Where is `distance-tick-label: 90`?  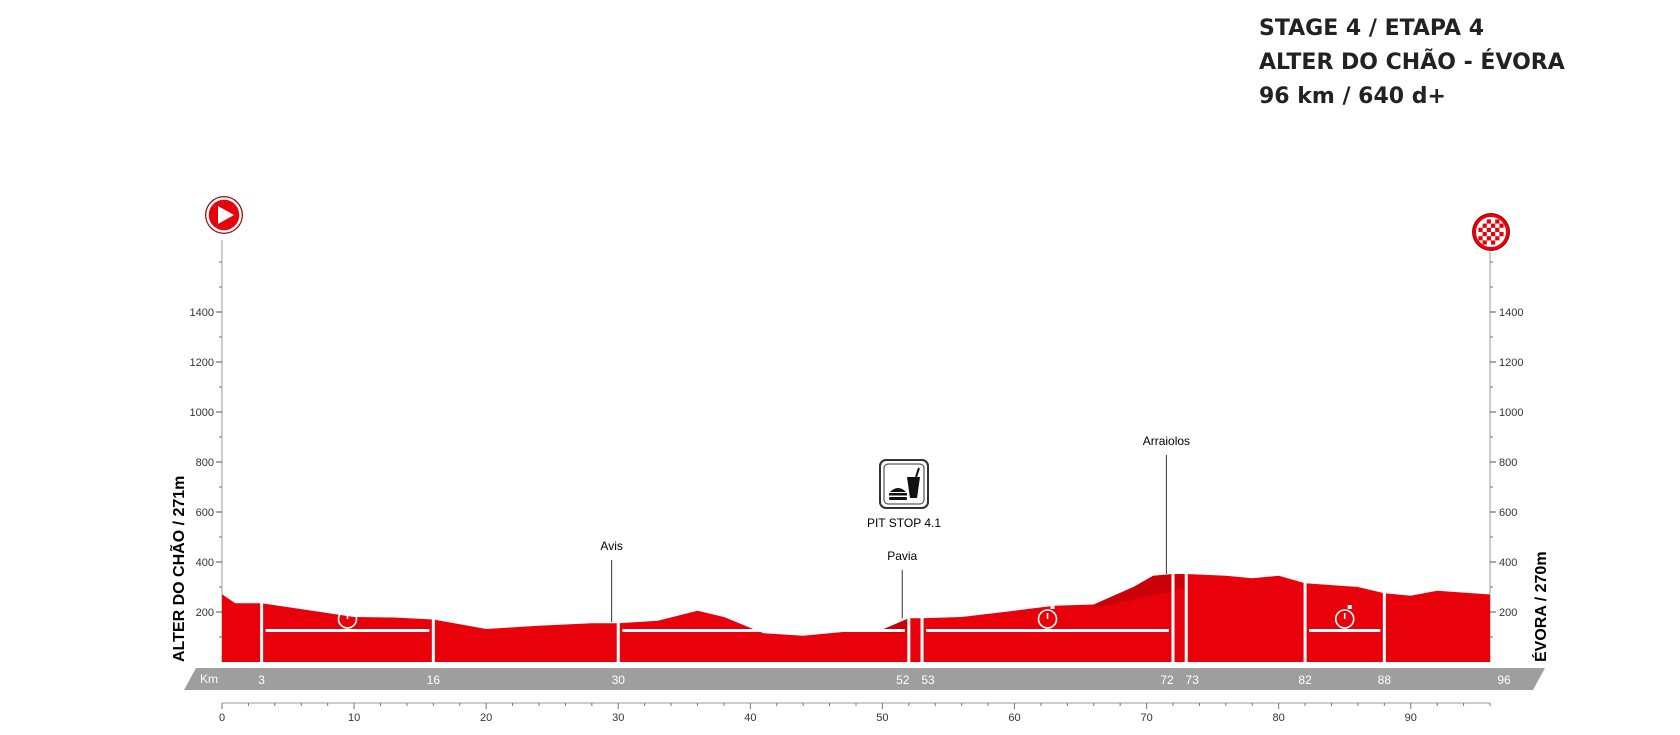
distance-tick-label: 90 is located at coordinates (1411, 718).